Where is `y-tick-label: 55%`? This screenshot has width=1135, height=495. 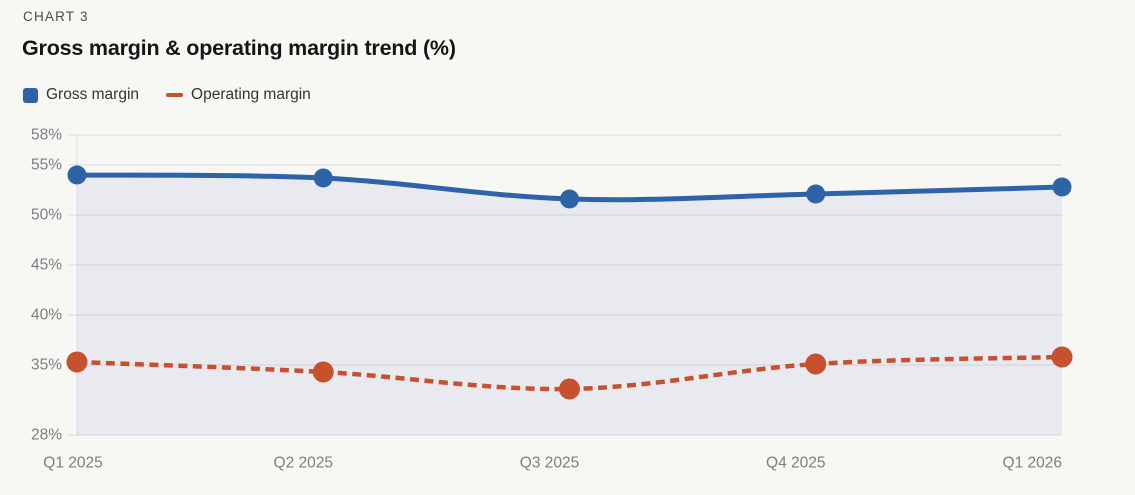
y-tick-label: 55% is located at coordinates (46, 165).